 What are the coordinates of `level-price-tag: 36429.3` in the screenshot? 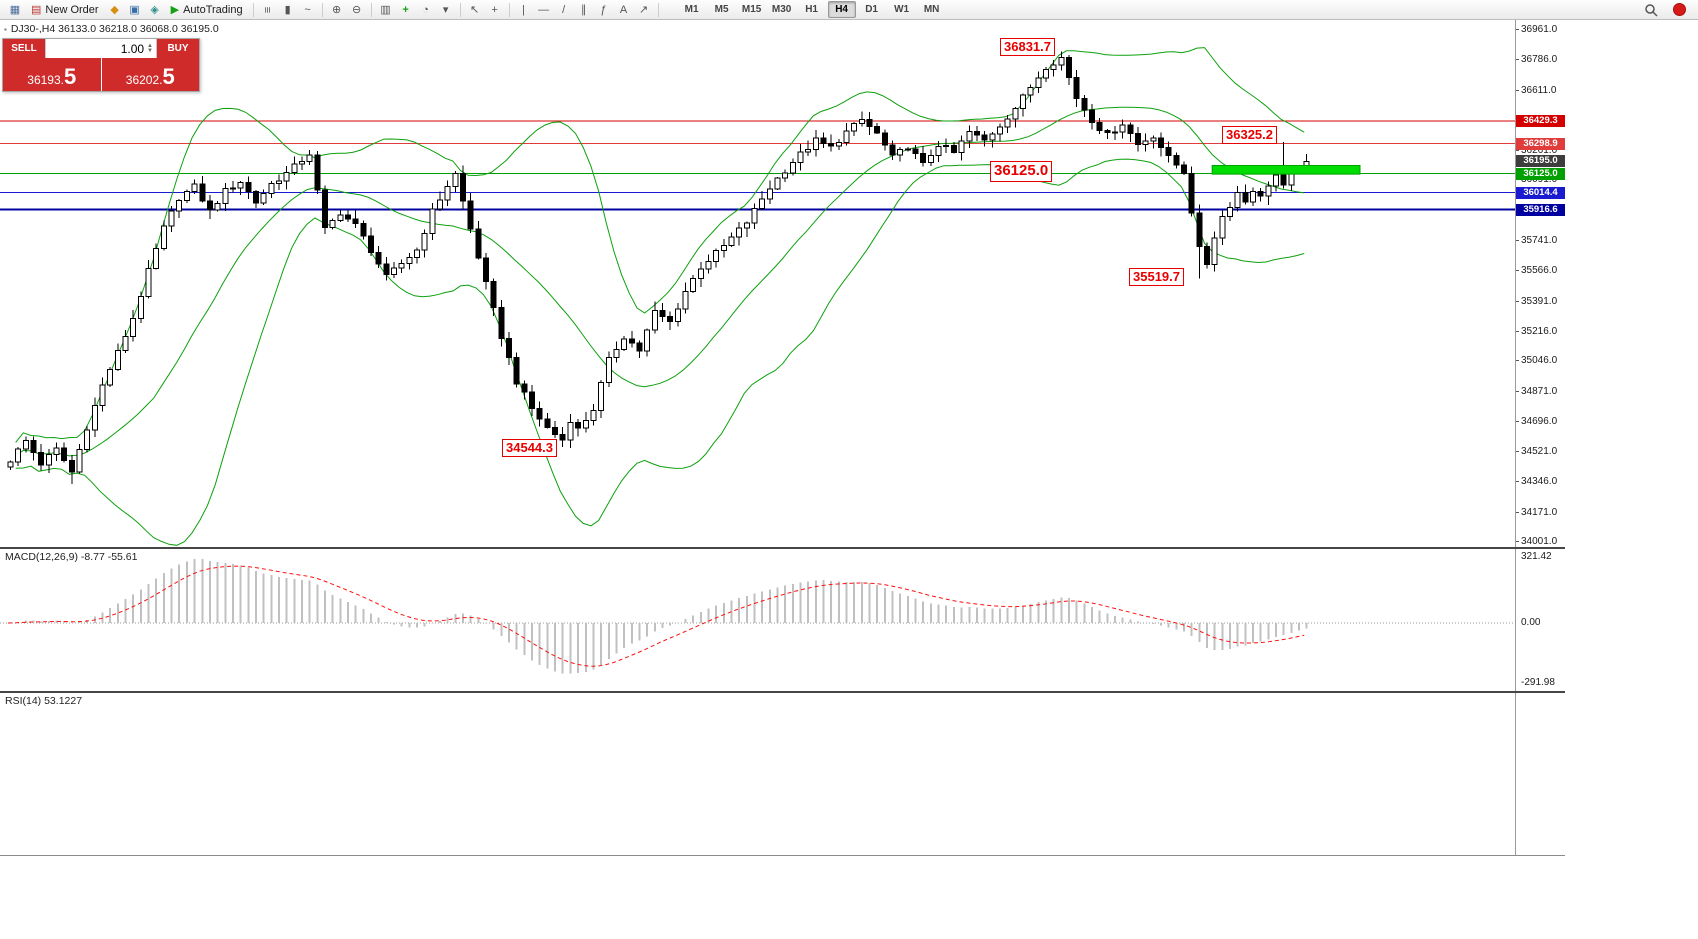 It's located at (1540, 120).